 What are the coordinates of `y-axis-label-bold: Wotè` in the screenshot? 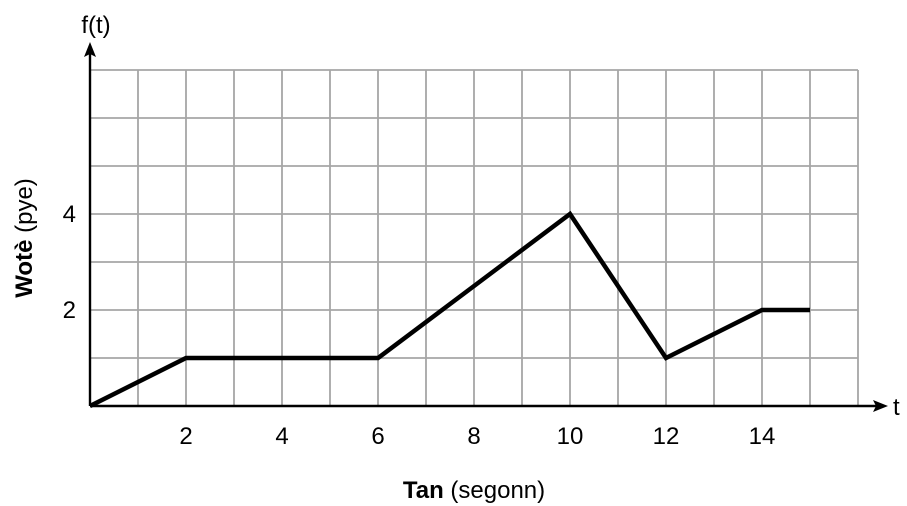 It's located at (24, 269).